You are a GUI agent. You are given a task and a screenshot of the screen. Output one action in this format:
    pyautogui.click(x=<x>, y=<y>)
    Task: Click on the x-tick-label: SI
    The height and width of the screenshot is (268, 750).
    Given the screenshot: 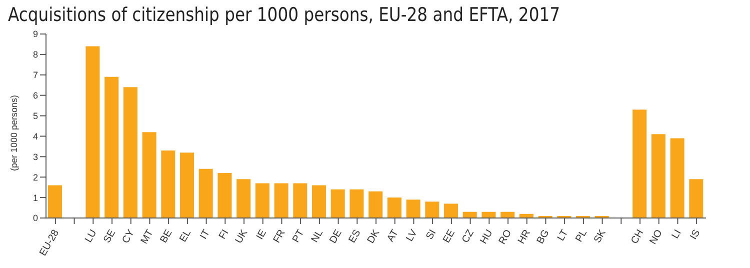 What is the action you would take?
    pyautogui.click(x=431, y=235)
    